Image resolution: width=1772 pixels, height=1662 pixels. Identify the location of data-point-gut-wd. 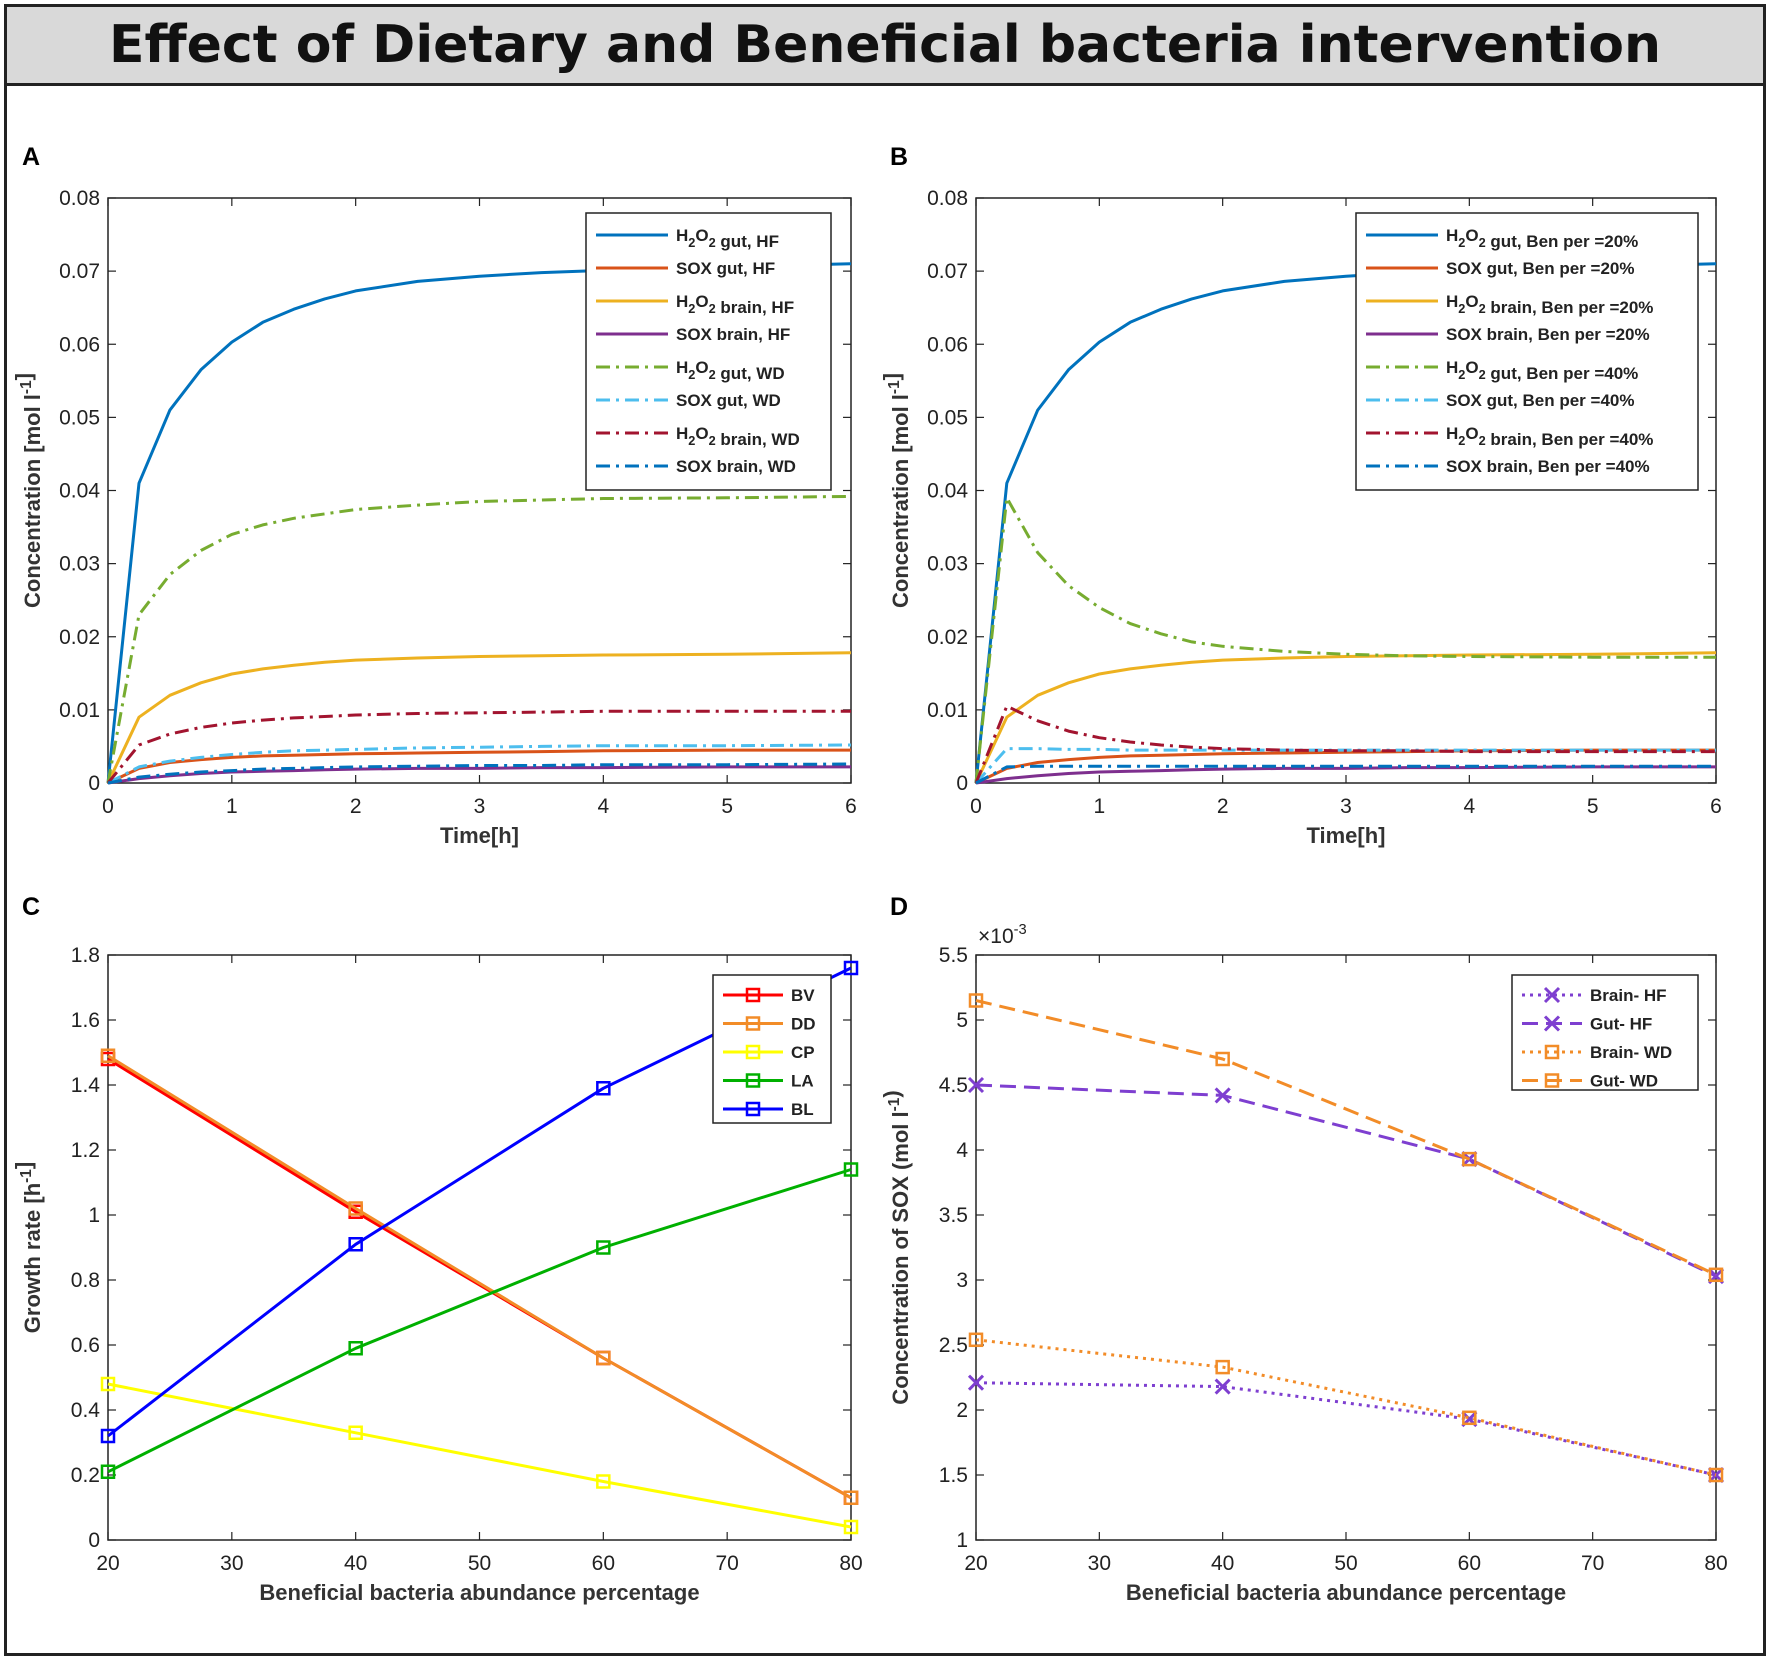
(976, 1000).